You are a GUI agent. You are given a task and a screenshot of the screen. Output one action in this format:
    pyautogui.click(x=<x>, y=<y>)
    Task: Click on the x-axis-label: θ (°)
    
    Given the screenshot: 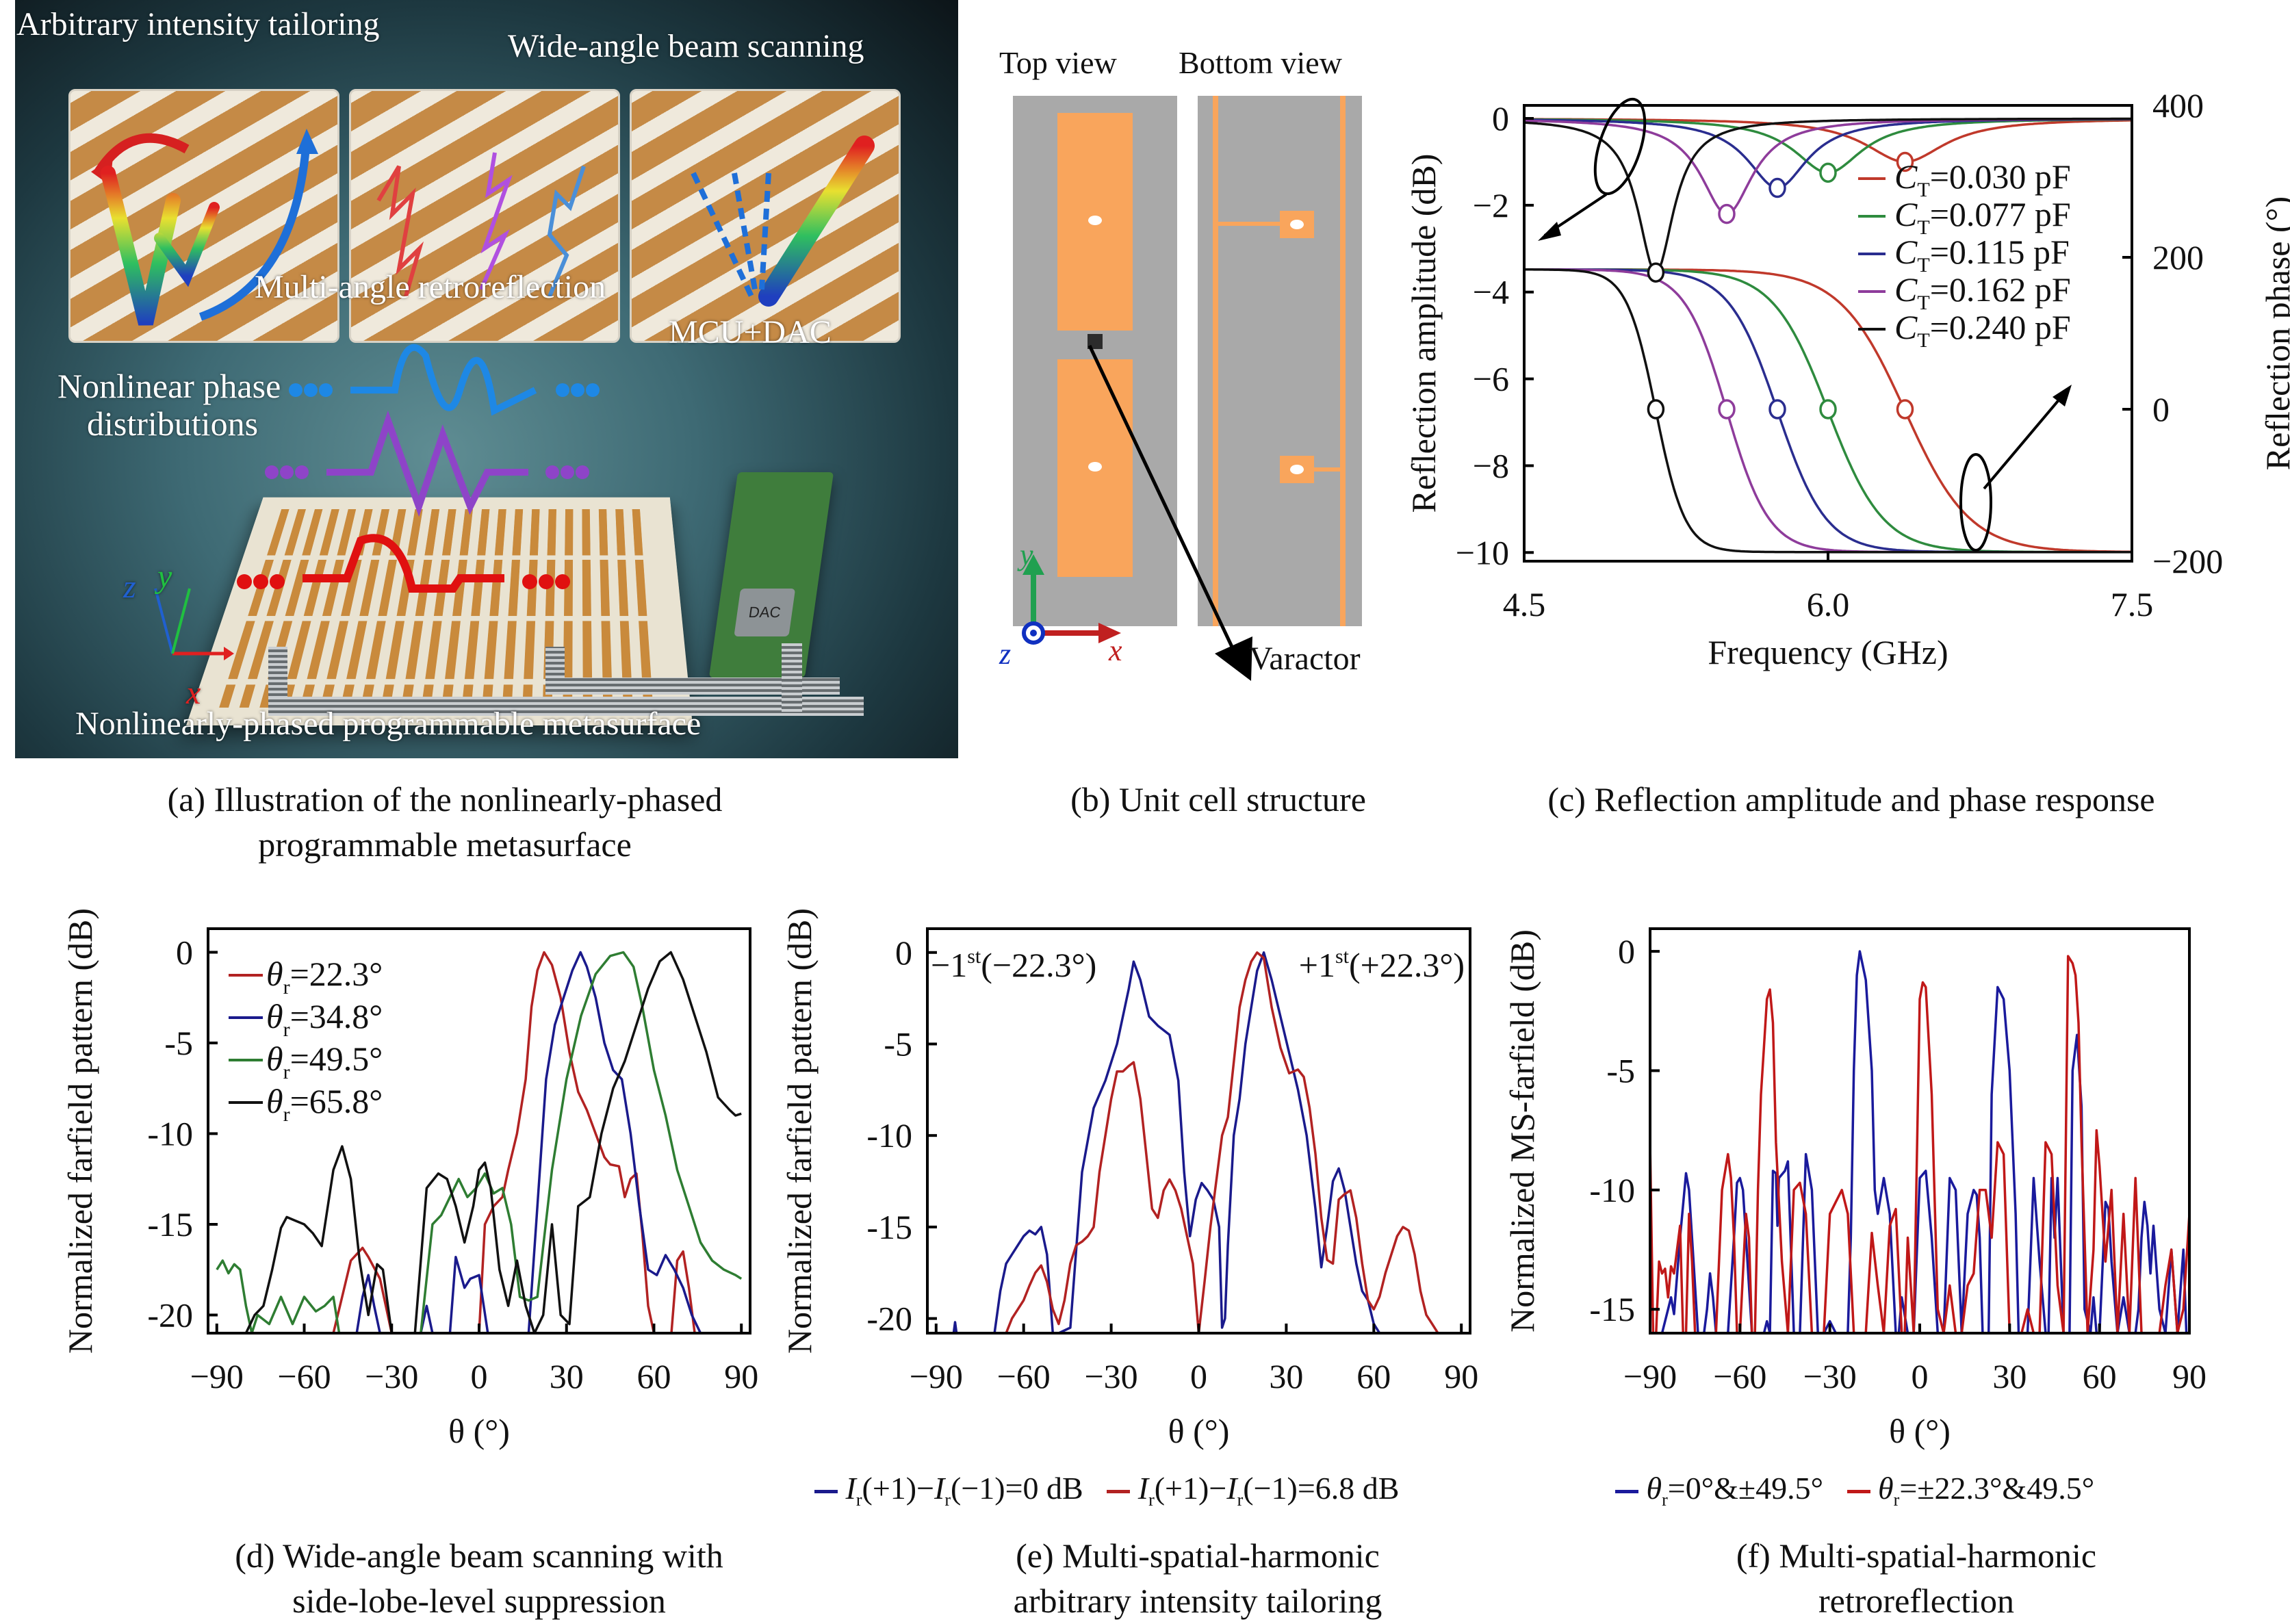 What is the action you would take?
    pyautogui.click(x=479, y=1431)
    